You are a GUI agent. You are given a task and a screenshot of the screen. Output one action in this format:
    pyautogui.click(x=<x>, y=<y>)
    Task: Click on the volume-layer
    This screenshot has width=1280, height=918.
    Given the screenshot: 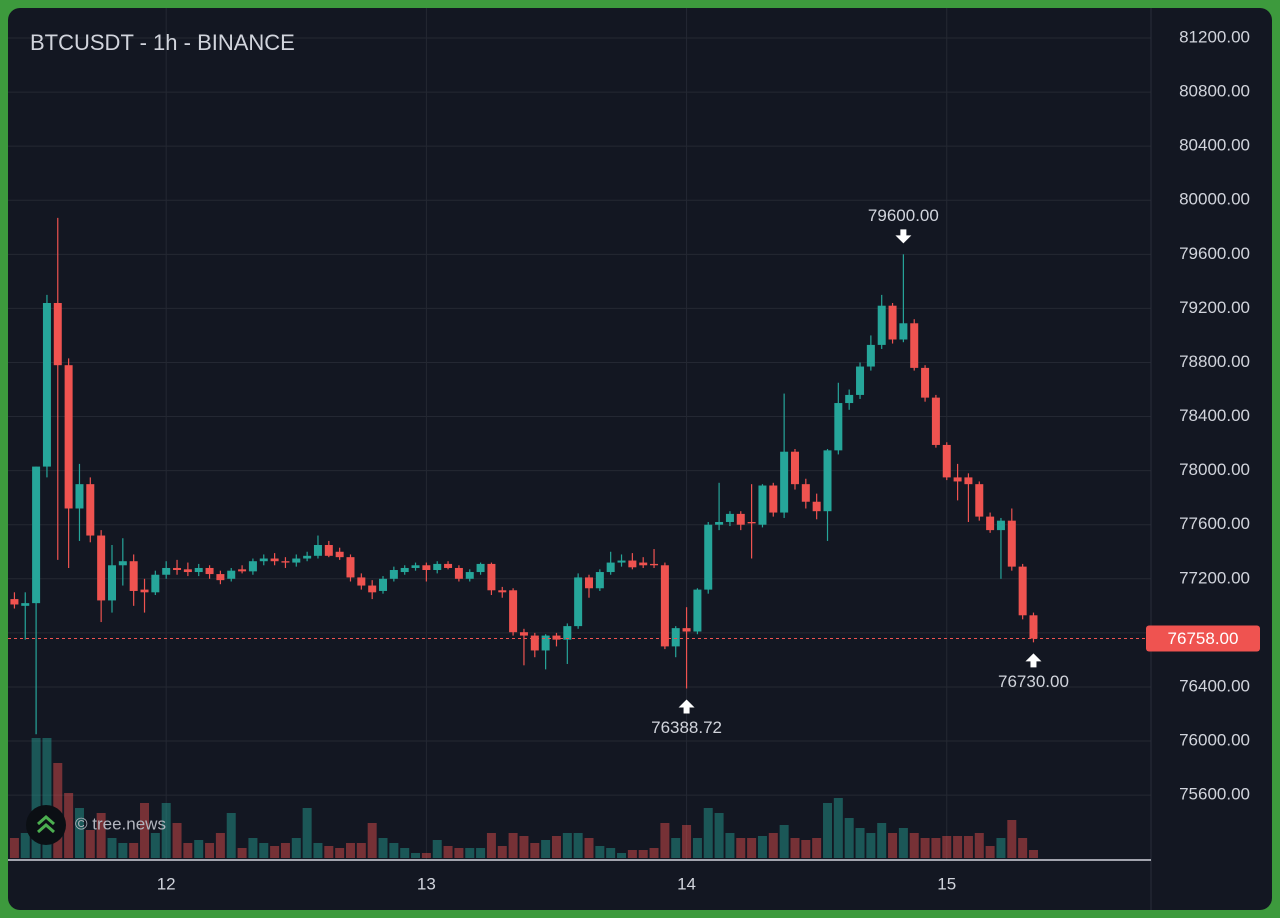 What is the action you would take?
    pyautogui.click(x=523, y=798)
    